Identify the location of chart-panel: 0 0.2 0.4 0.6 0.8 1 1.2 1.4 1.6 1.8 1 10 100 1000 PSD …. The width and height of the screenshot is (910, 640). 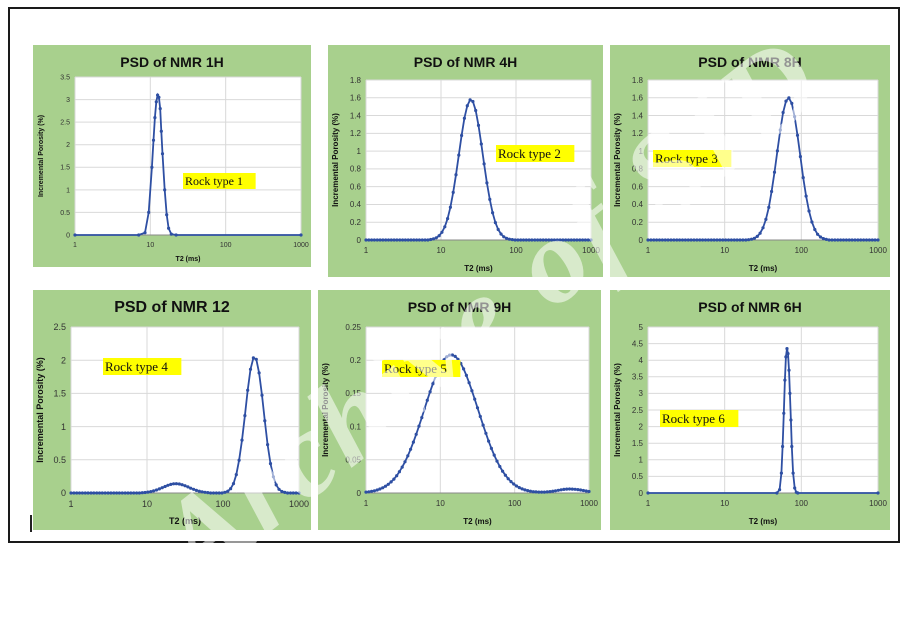
(465, 161).